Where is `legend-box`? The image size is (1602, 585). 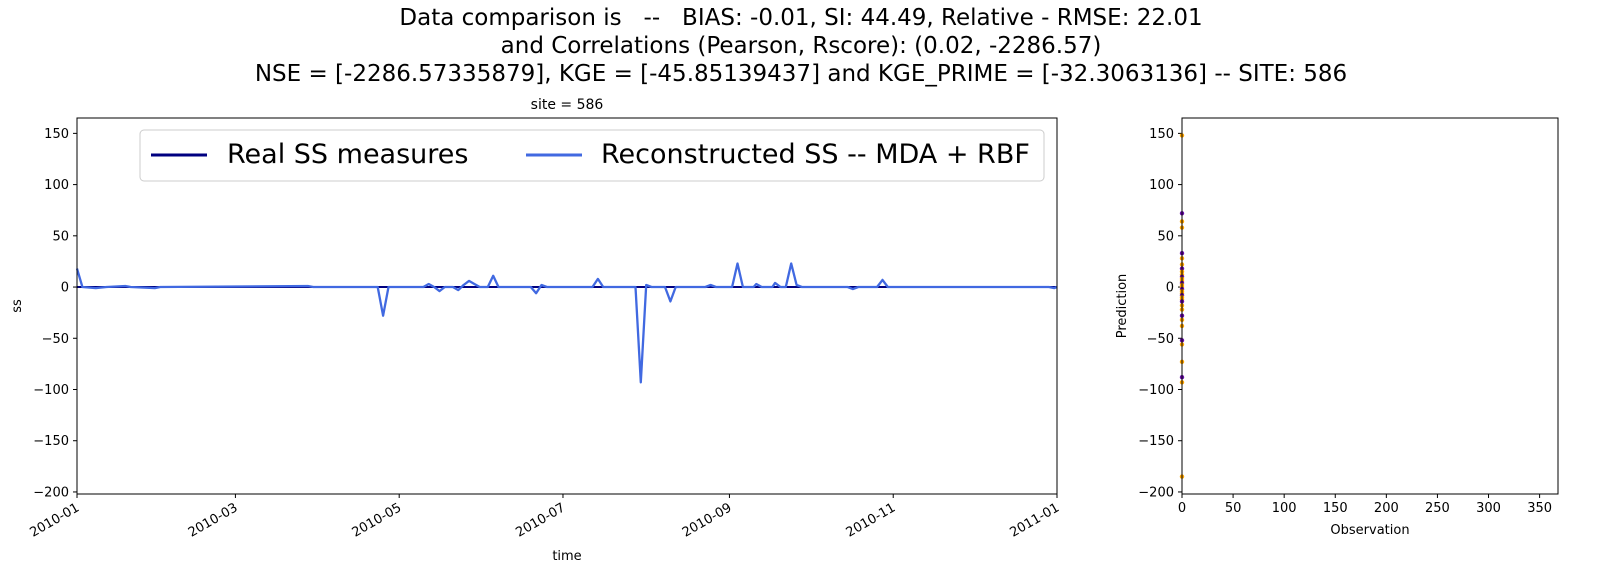
legend-box is located at coordinates (592, 155).